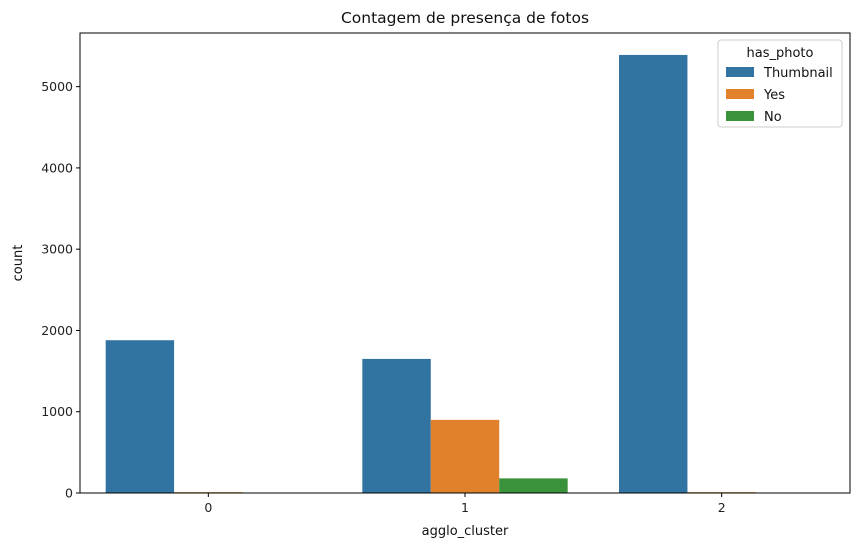 The width and height of the screenshot is (859, 547). Describe the element at coordinates (208, 507) in the screenshot. I see `x-tick-label: 0` at that location.